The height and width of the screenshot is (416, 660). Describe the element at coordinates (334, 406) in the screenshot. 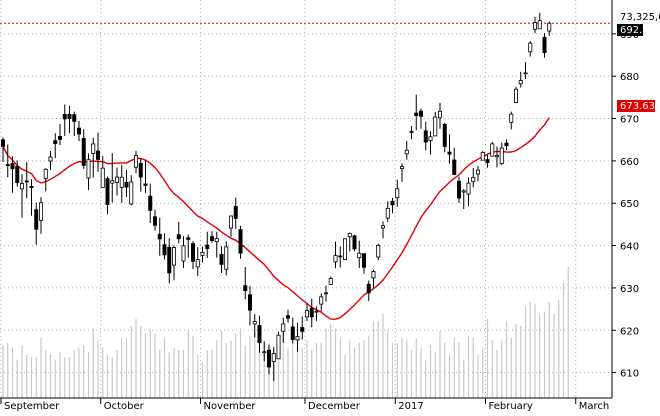

I see `month-label: December` at that location.